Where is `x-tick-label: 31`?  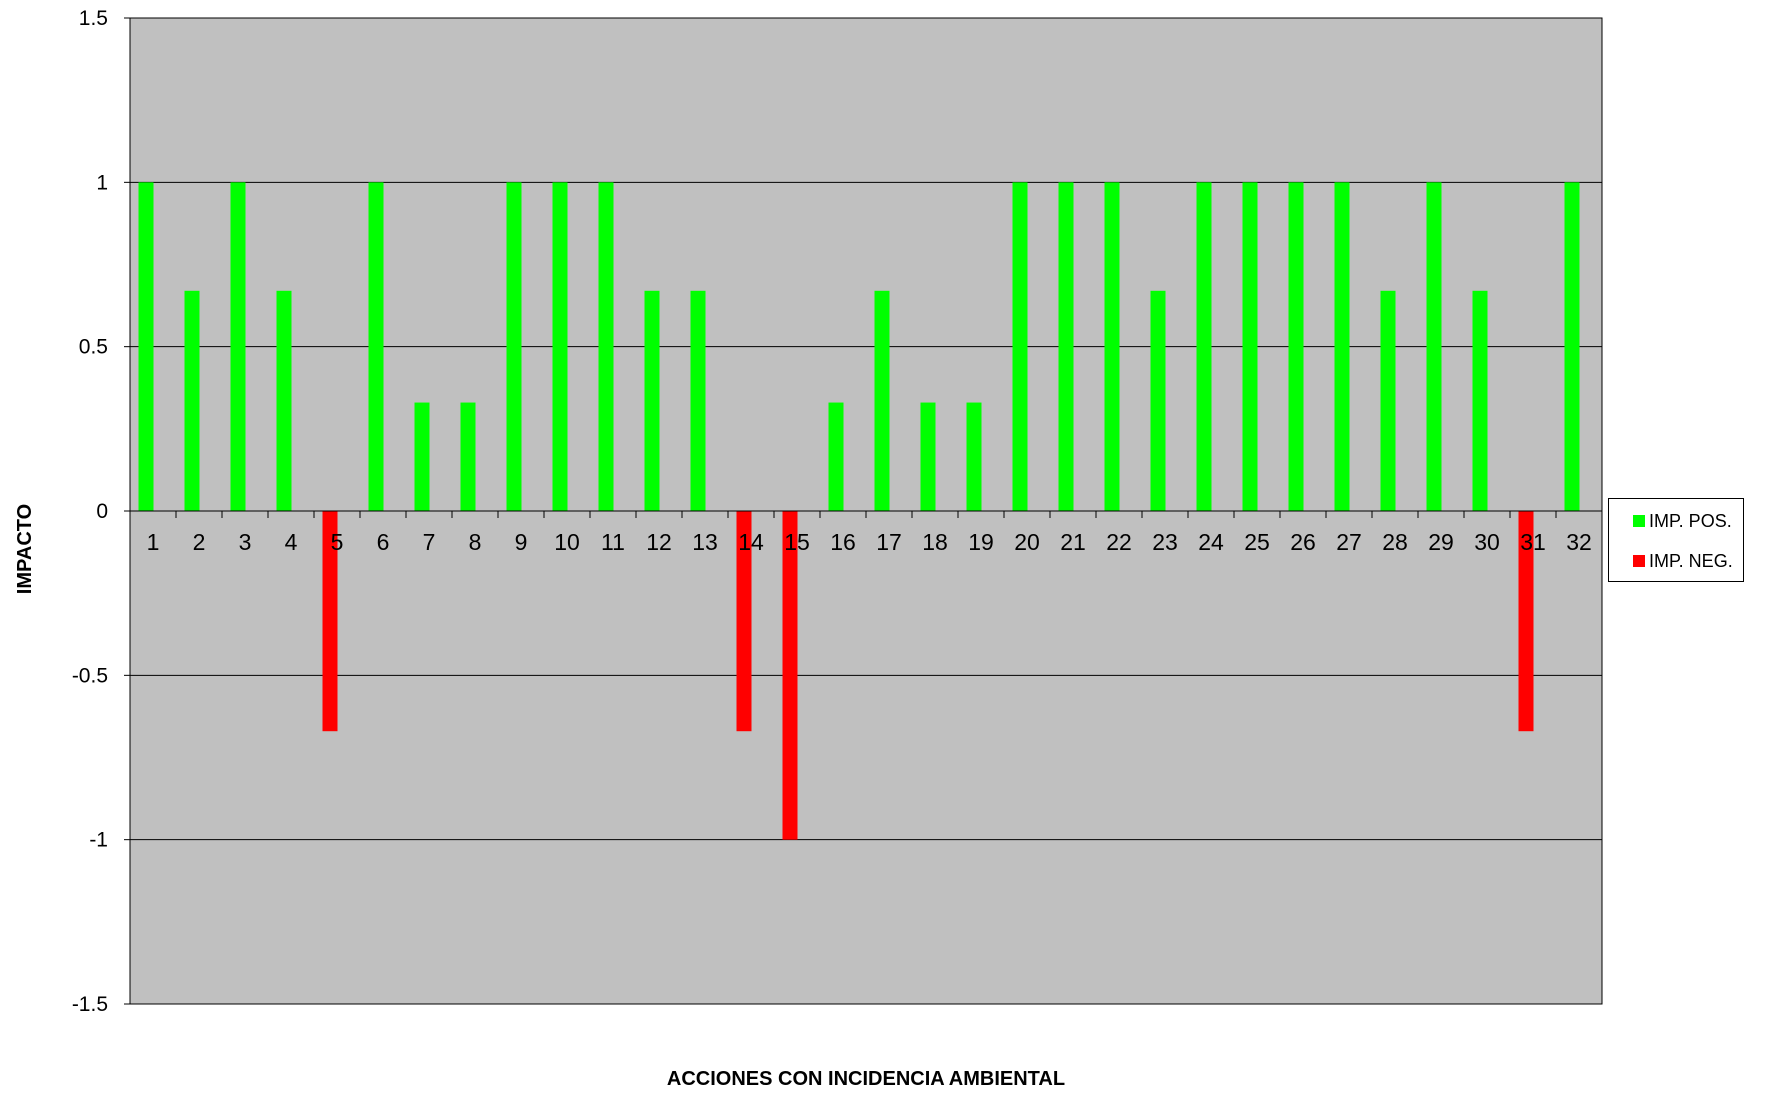
x-tick-label: 31 is located at coordinates (1533, 542).